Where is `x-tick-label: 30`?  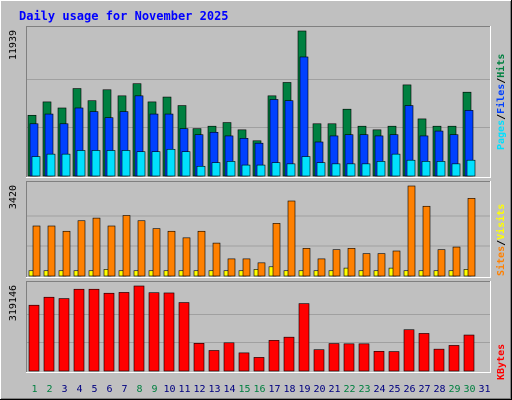 x-tick-label: 30 is located at coordinates (469, 389).